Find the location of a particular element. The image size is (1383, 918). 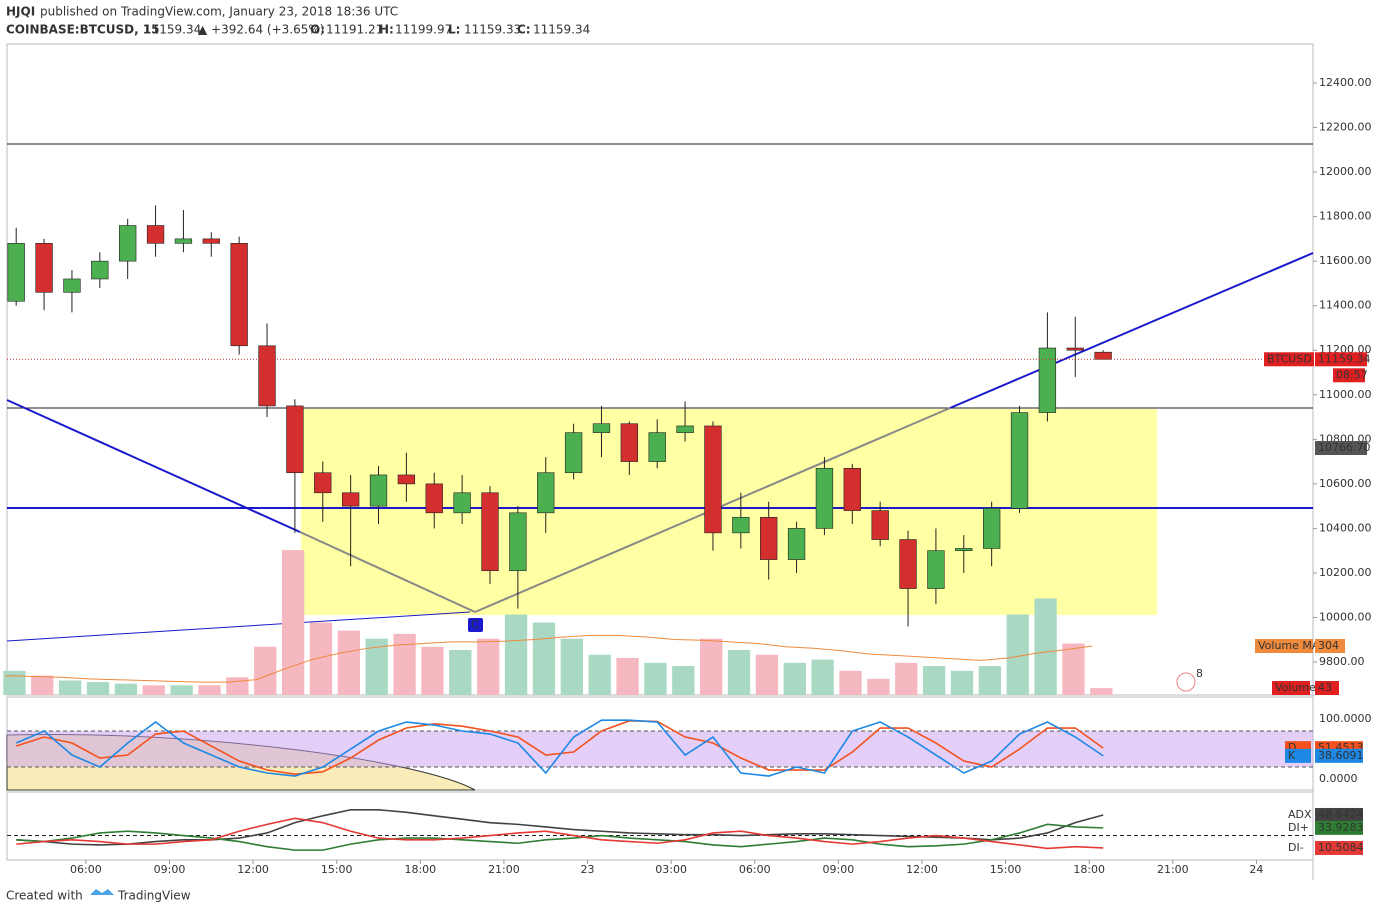

last-price-tag-bg is located at coordinates (1341, 359).